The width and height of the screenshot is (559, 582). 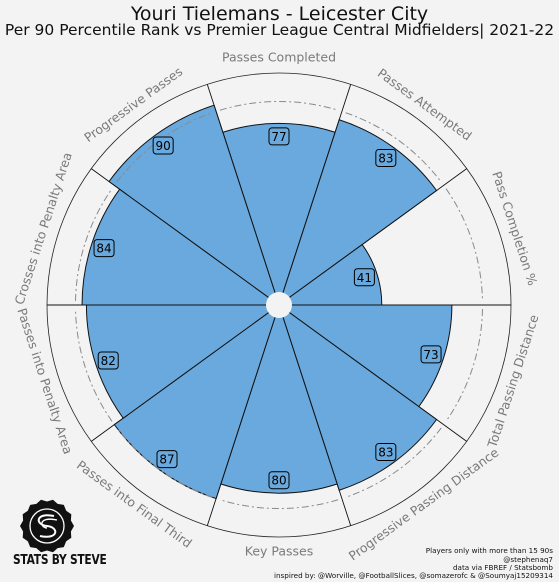 I want to click on value-label-3: 41, so click(x=364, y=277).